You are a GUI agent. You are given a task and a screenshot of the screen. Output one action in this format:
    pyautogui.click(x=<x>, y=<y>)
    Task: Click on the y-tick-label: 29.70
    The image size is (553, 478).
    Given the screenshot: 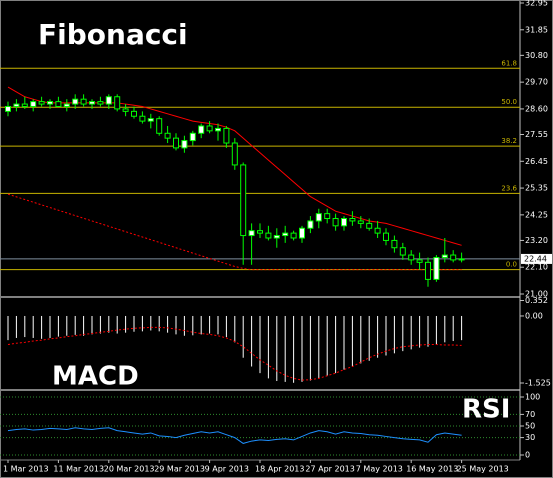 What is the action you would take?
    pyautogui.click(x=536, y=82)
    